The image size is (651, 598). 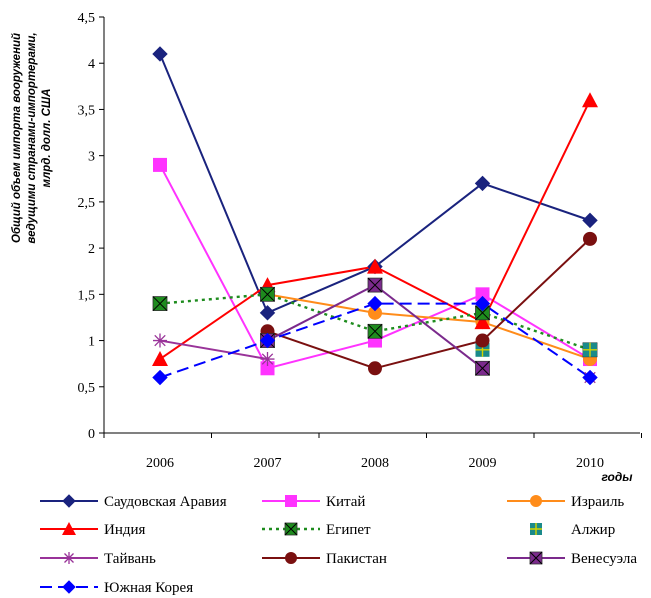 I want to click on legend-label: Пакистан, so click(x=356, y=559).